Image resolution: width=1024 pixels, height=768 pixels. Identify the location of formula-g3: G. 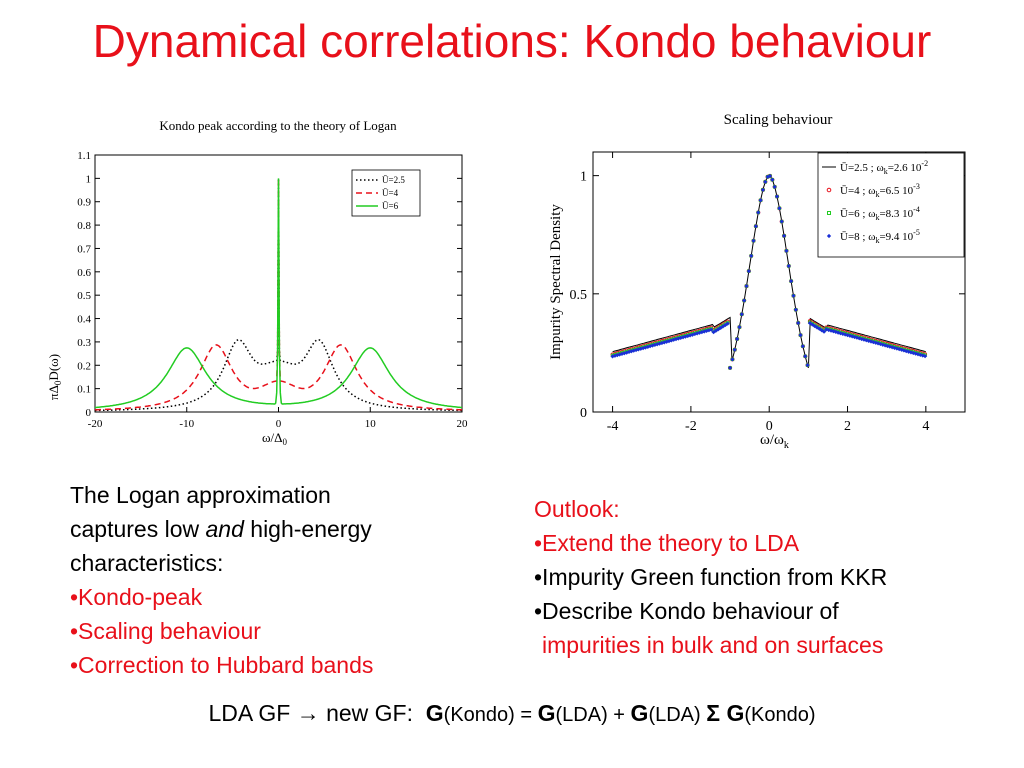
(639, 713).